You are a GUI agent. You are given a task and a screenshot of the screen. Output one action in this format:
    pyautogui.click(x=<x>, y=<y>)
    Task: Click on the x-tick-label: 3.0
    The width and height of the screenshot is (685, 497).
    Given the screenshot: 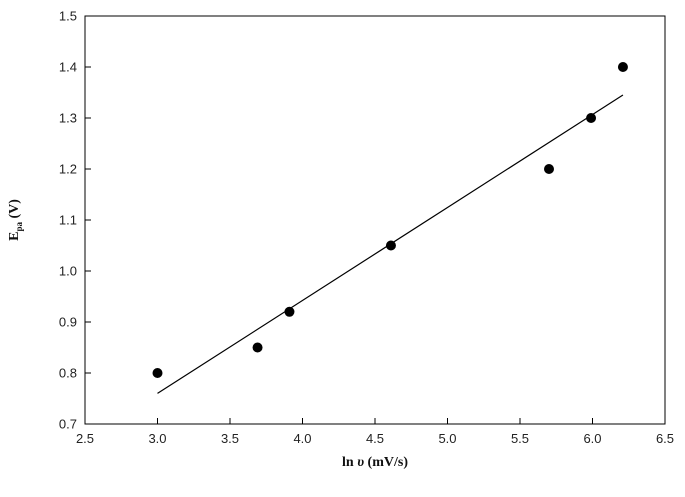 What is the action you would take?
    pyautogui.click(x=157, y=438)
    